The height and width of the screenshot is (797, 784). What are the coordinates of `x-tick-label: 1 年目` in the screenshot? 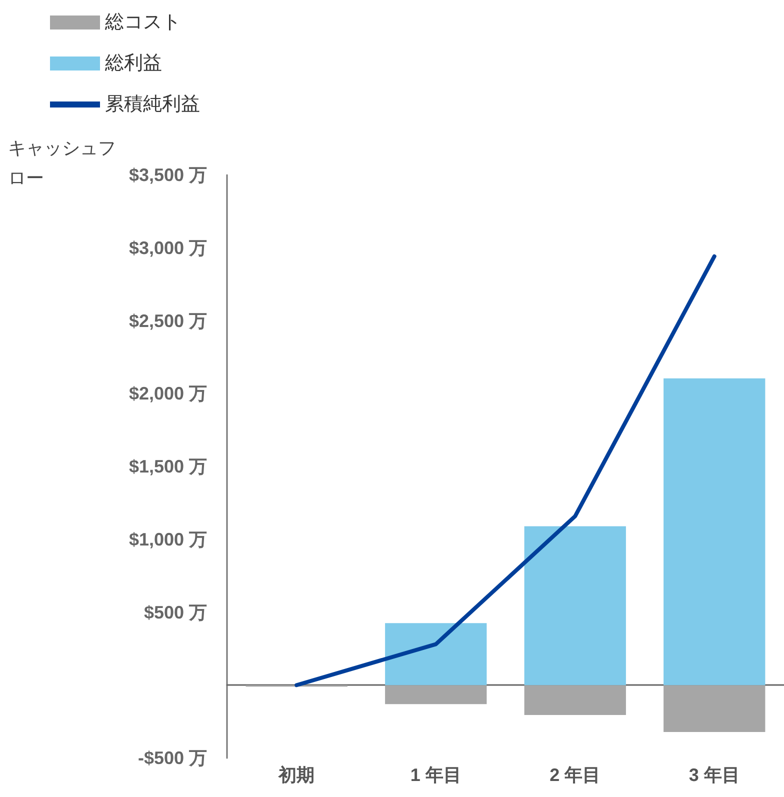 It's located at (436, 775).